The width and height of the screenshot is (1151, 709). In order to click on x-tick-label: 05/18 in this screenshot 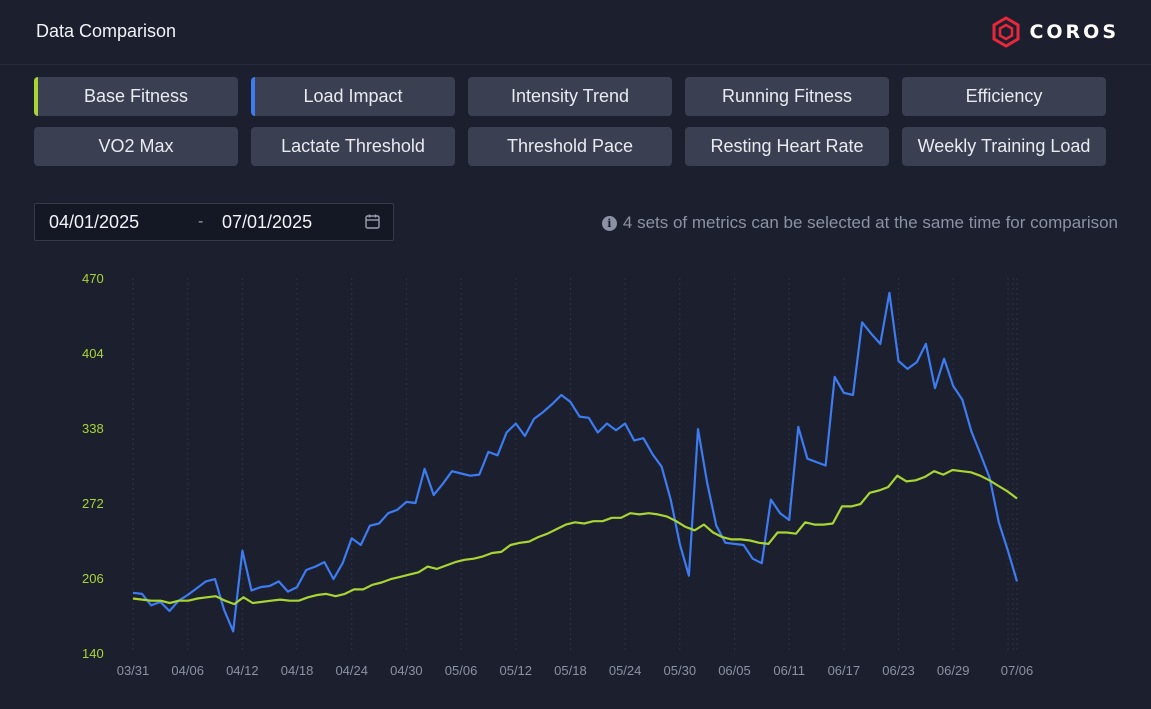, I will do `click(570, 670)`.